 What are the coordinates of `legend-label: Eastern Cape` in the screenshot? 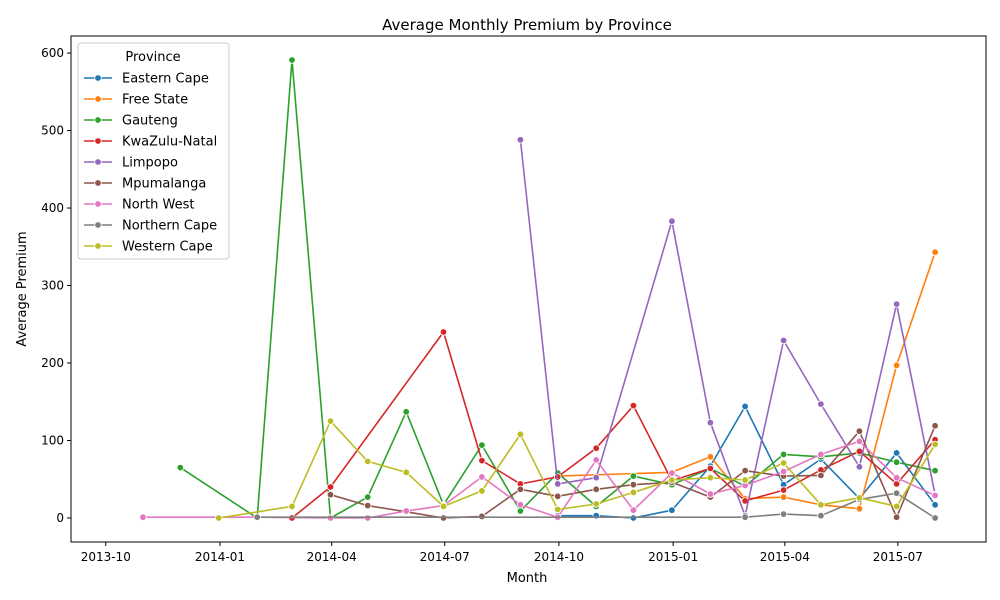 It's located at (165, 79).